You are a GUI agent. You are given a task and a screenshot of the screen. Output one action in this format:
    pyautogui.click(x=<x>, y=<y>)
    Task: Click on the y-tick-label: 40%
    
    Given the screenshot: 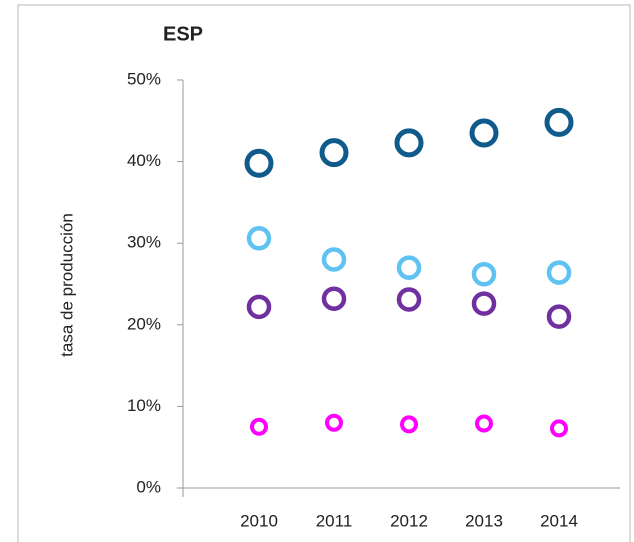 What is the action you would take?
    pyautogui.click(x=144, y=160)
    